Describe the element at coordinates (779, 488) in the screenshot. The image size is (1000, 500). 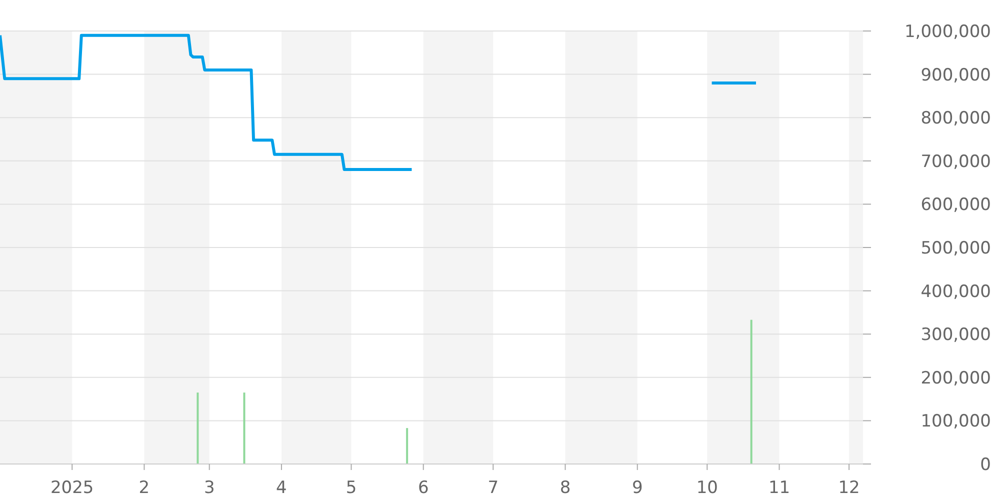
I see `x-tick-label: 11` at that location.